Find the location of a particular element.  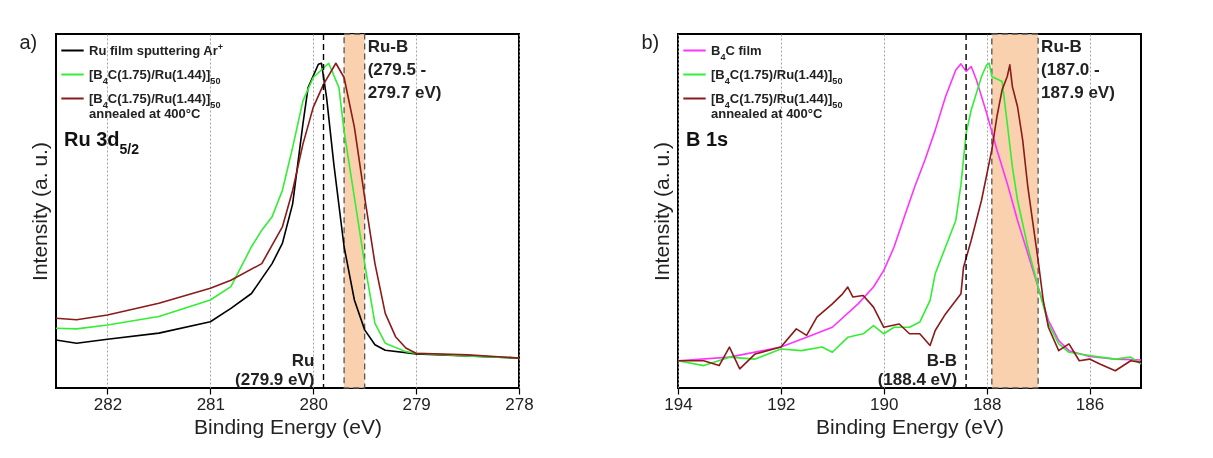

legend-label: Ru film sputtering Ar$^{+}$ is located at coordinates (156, 49).